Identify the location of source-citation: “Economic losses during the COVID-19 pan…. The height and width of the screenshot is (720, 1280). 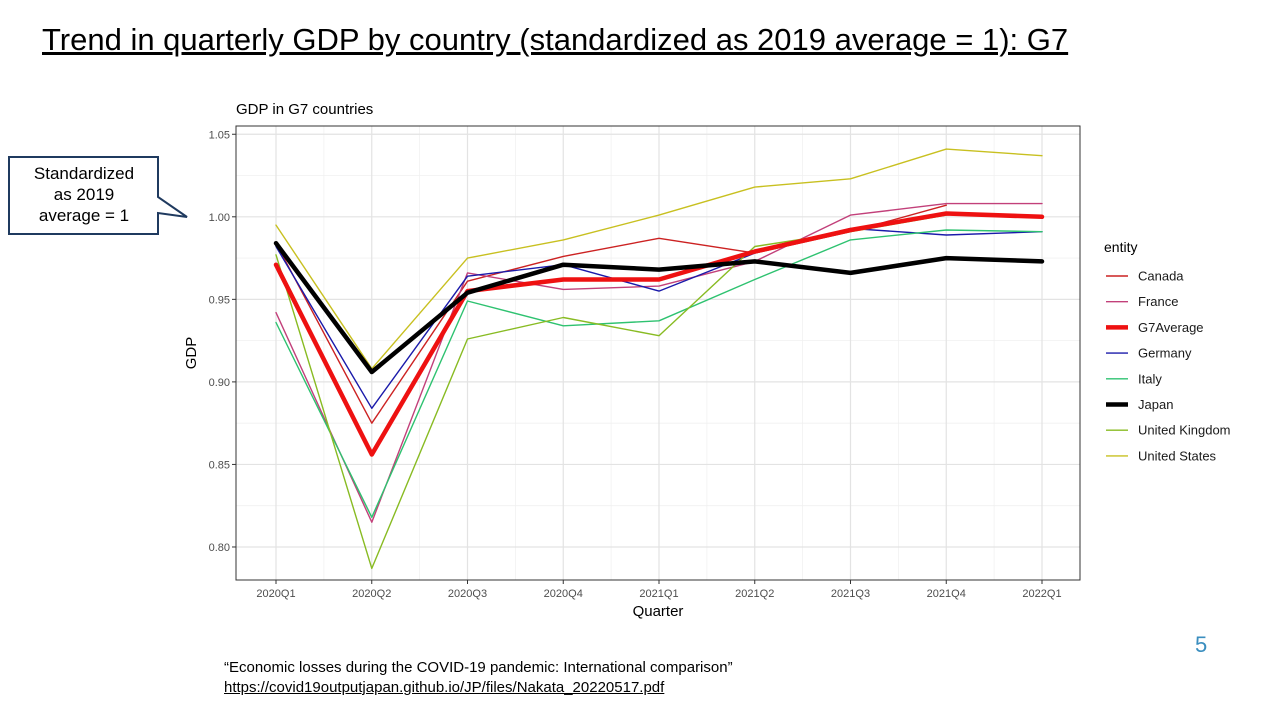
(478, 678).